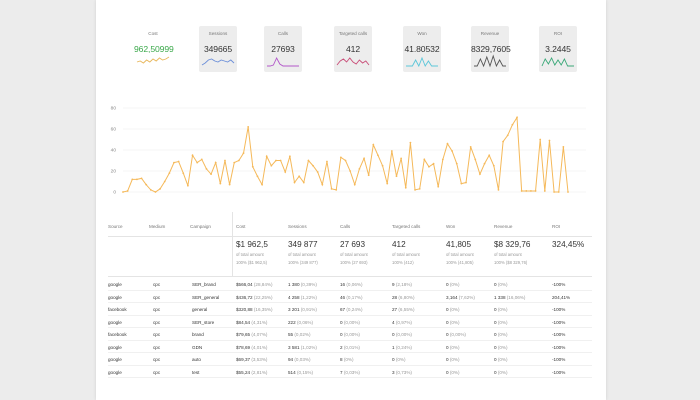  What do you see at coordinates (115, 226) in the screenshot?
I see `header-source: Source` at bounding box center [115, 226].